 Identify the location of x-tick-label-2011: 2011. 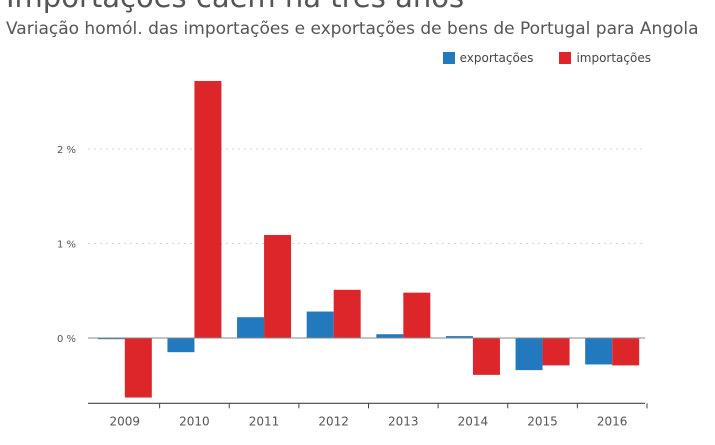
(264, 421).